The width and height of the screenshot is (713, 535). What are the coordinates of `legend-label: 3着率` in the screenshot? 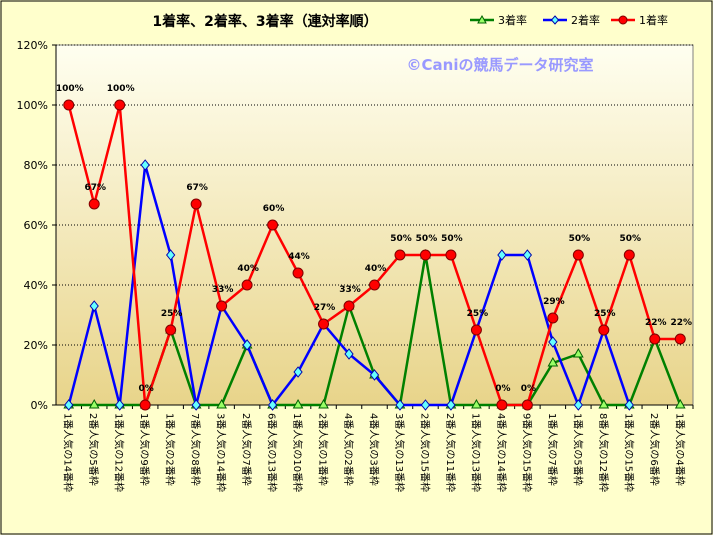 It's located at (512, 20).